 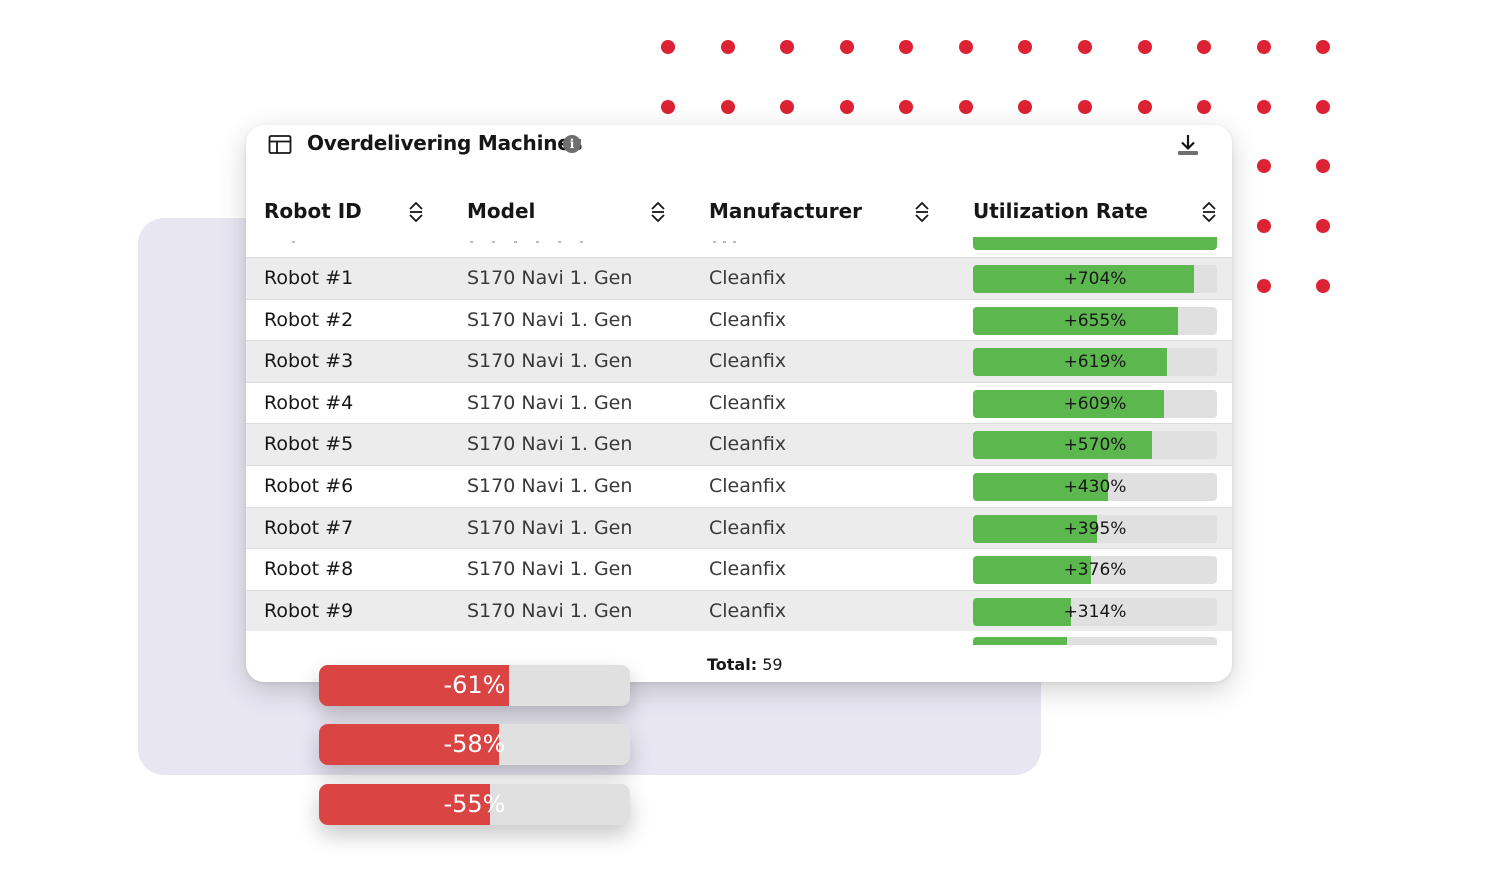 What do you see at coordinates (445, 143) in the screenshot?
I see `card-title: Overdelivering Machines` at bounding box center [445, 143].